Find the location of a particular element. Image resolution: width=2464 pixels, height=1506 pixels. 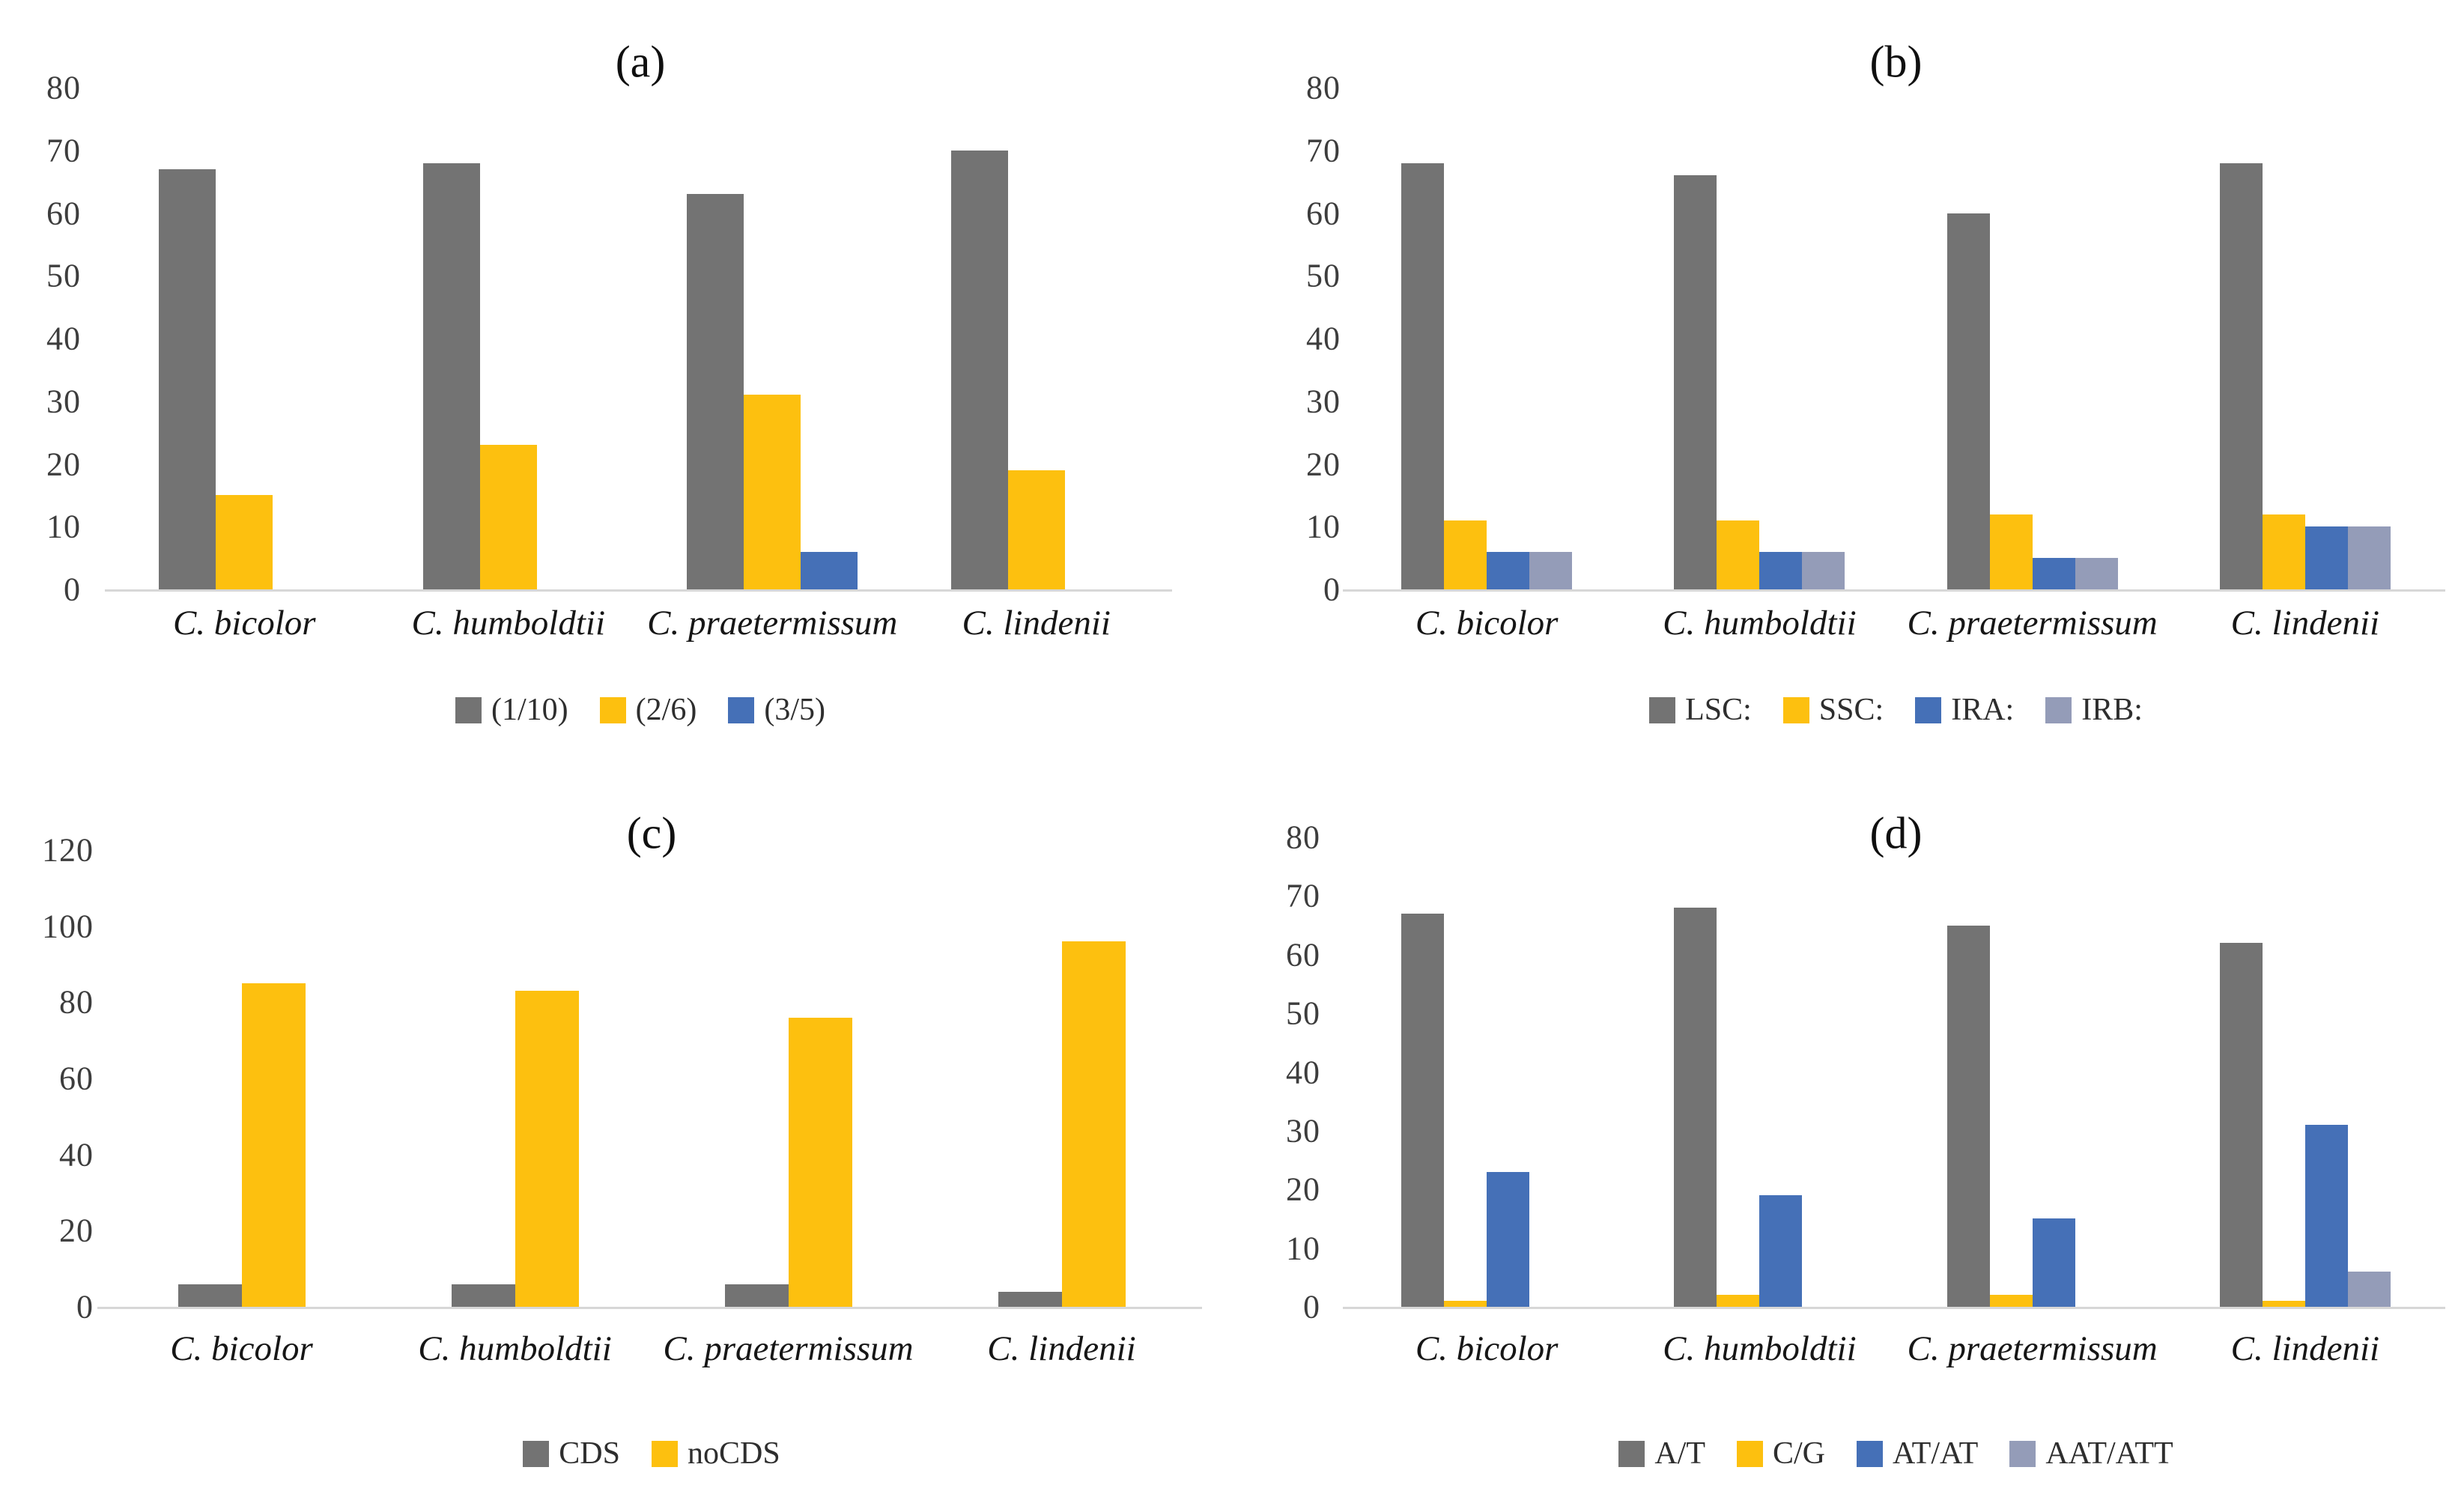

panel-title: (a) is located at coordinates (640, 62).